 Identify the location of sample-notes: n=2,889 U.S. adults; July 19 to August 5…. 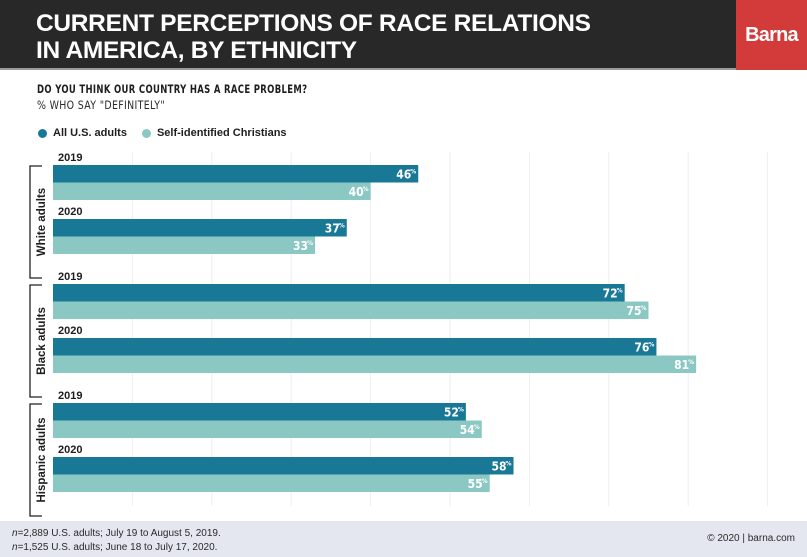
(116, 541).